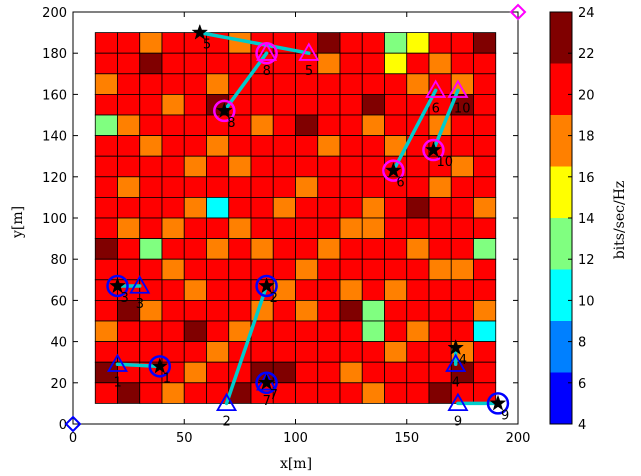 The image size is (641, 476). What do you see at coordinates (231, 123) in the screenshot?
I see `star-label: 8` at bounding box center [231, 123].